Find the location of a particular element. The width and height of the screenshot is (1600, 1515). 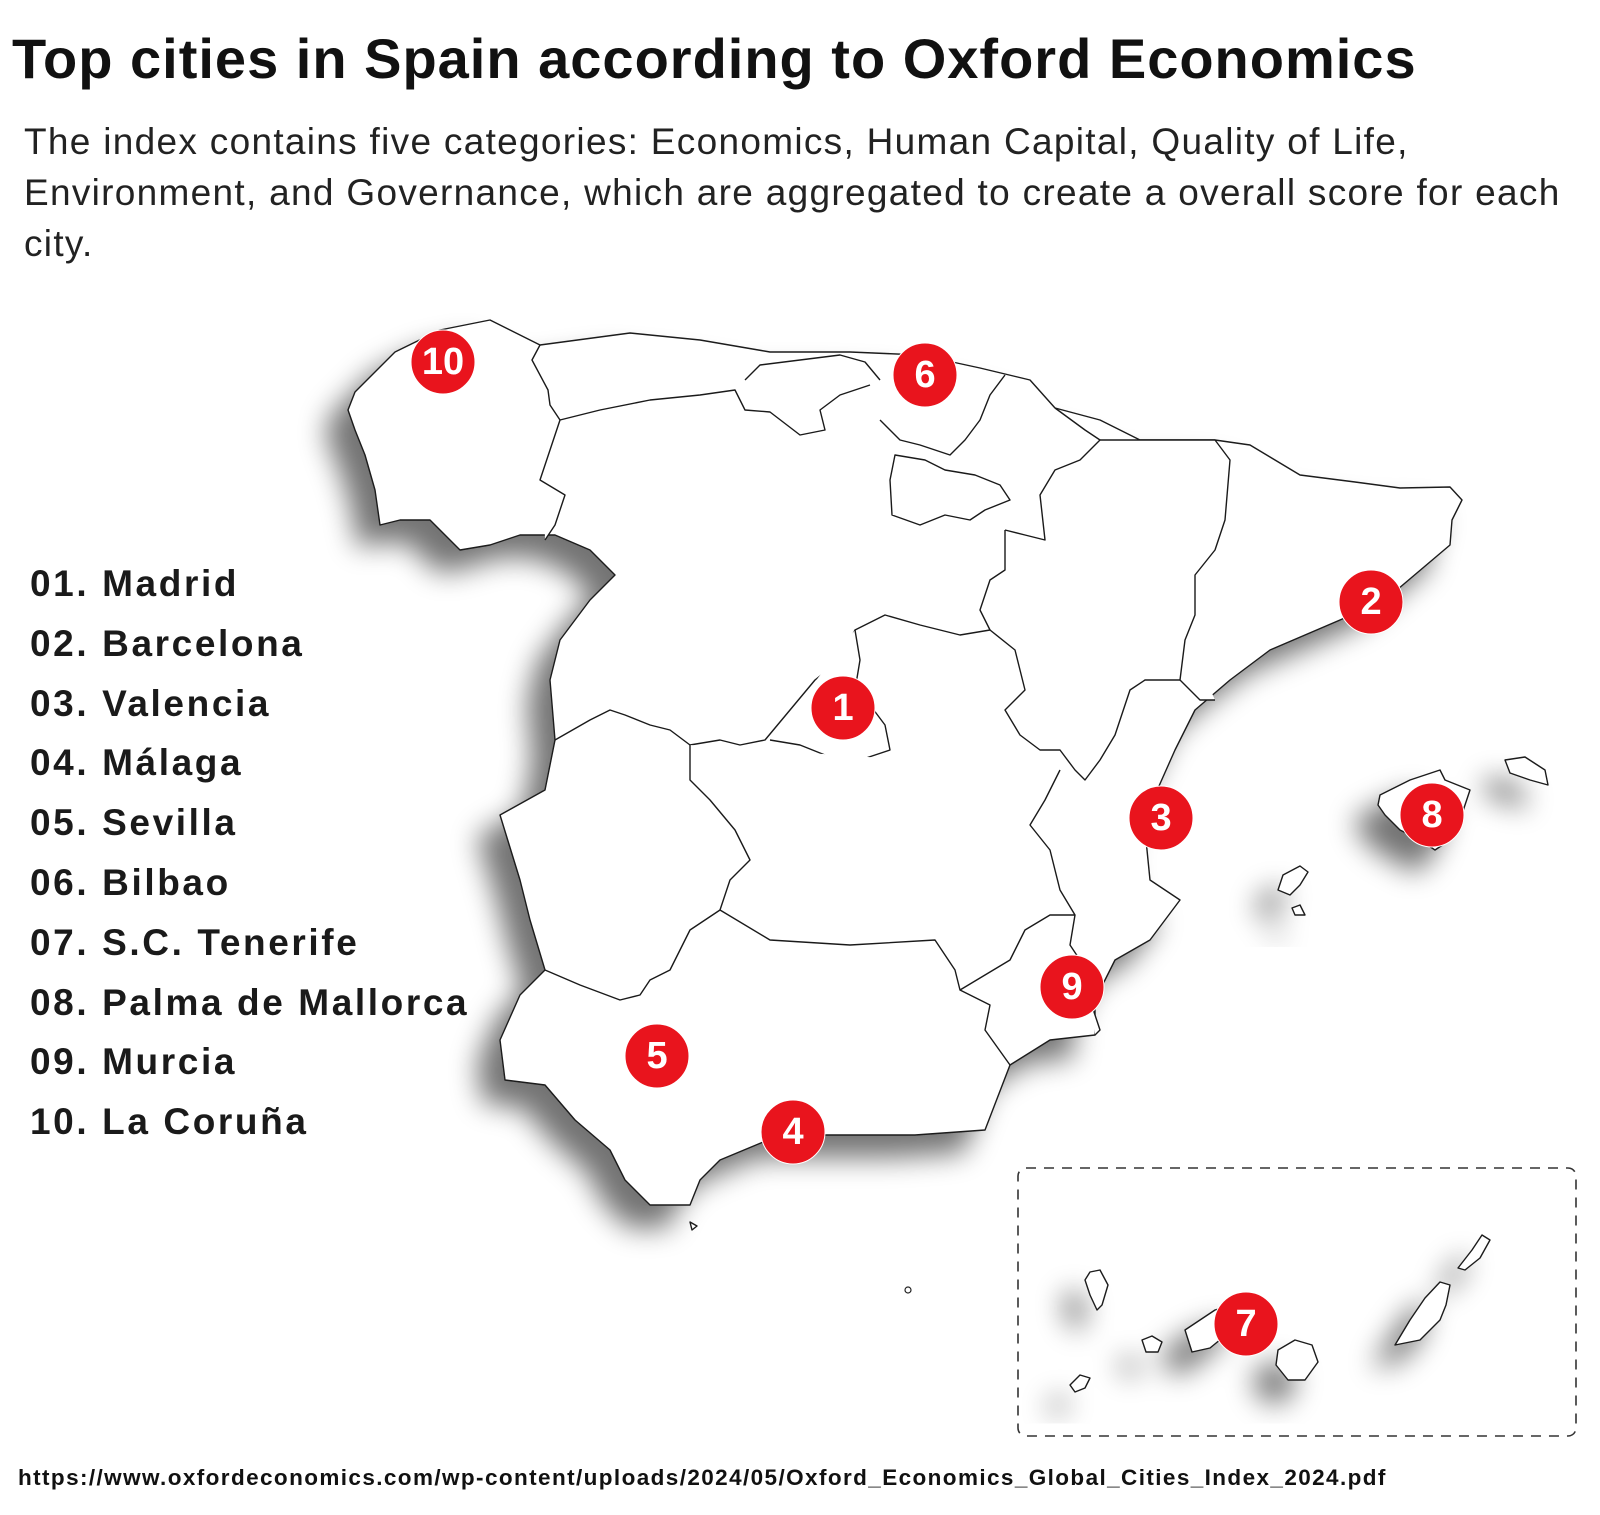

border-aragon-south is located at coordinates (1084, 705).